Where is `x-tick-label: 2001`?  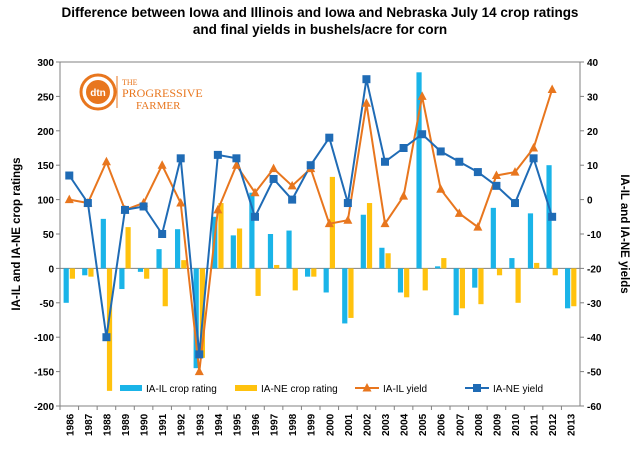 x-tick-label: 2001 is located at coordinates (349, 424).